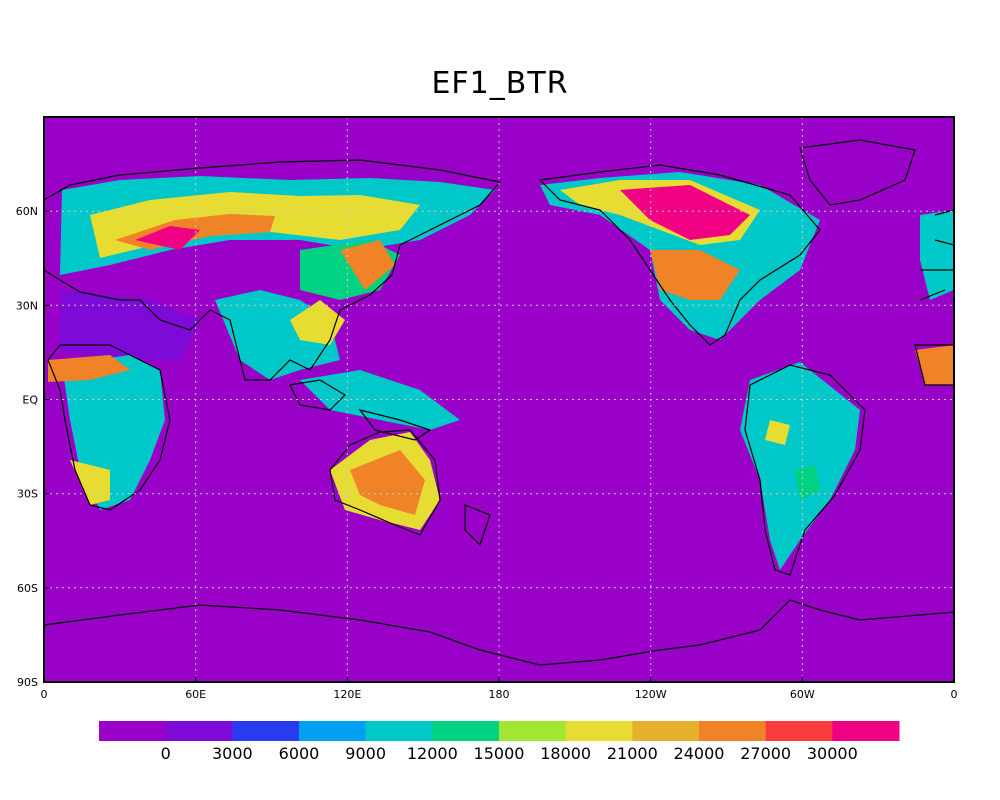 The height and width of the screenshot is (800, 1000). What do you see at coordinates (432, 753) in the screenshot?
I see `colorbar-label: 12000` at bounding box center [432, 753].